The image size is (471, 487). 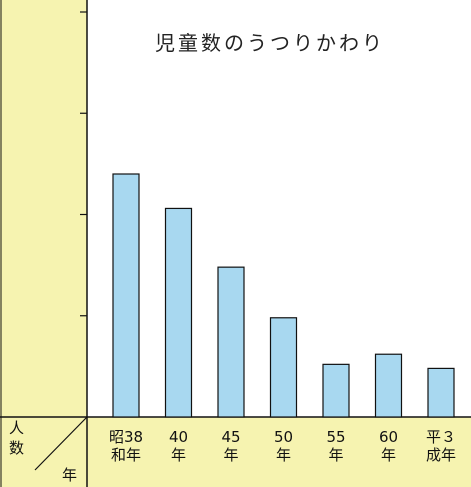 I want to click on y-axis-label-char-1: 人, so click(x=16, y=428).